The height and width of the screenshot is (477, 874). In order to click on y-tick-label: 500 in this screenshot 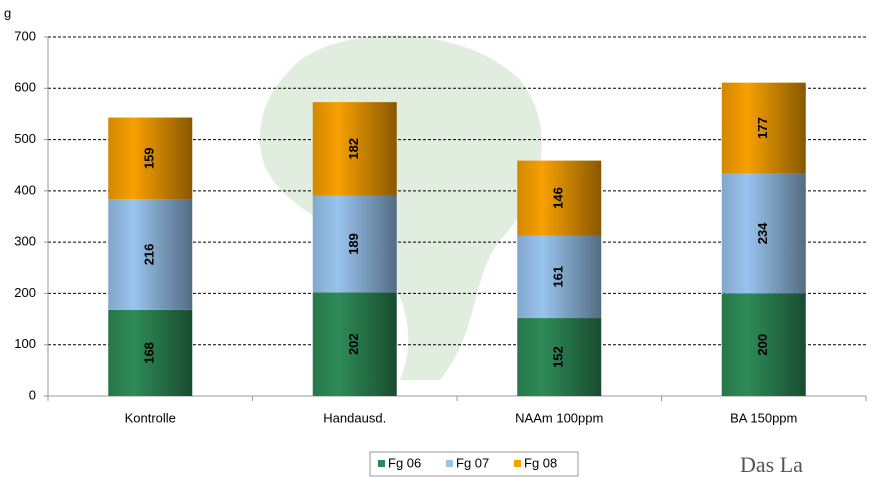, I will do `click(25, 138)`.